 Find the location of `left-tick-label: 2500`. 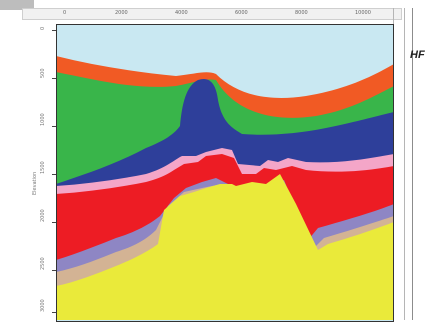

left-tick-label: 2500 is located at coordinates (43, 263).